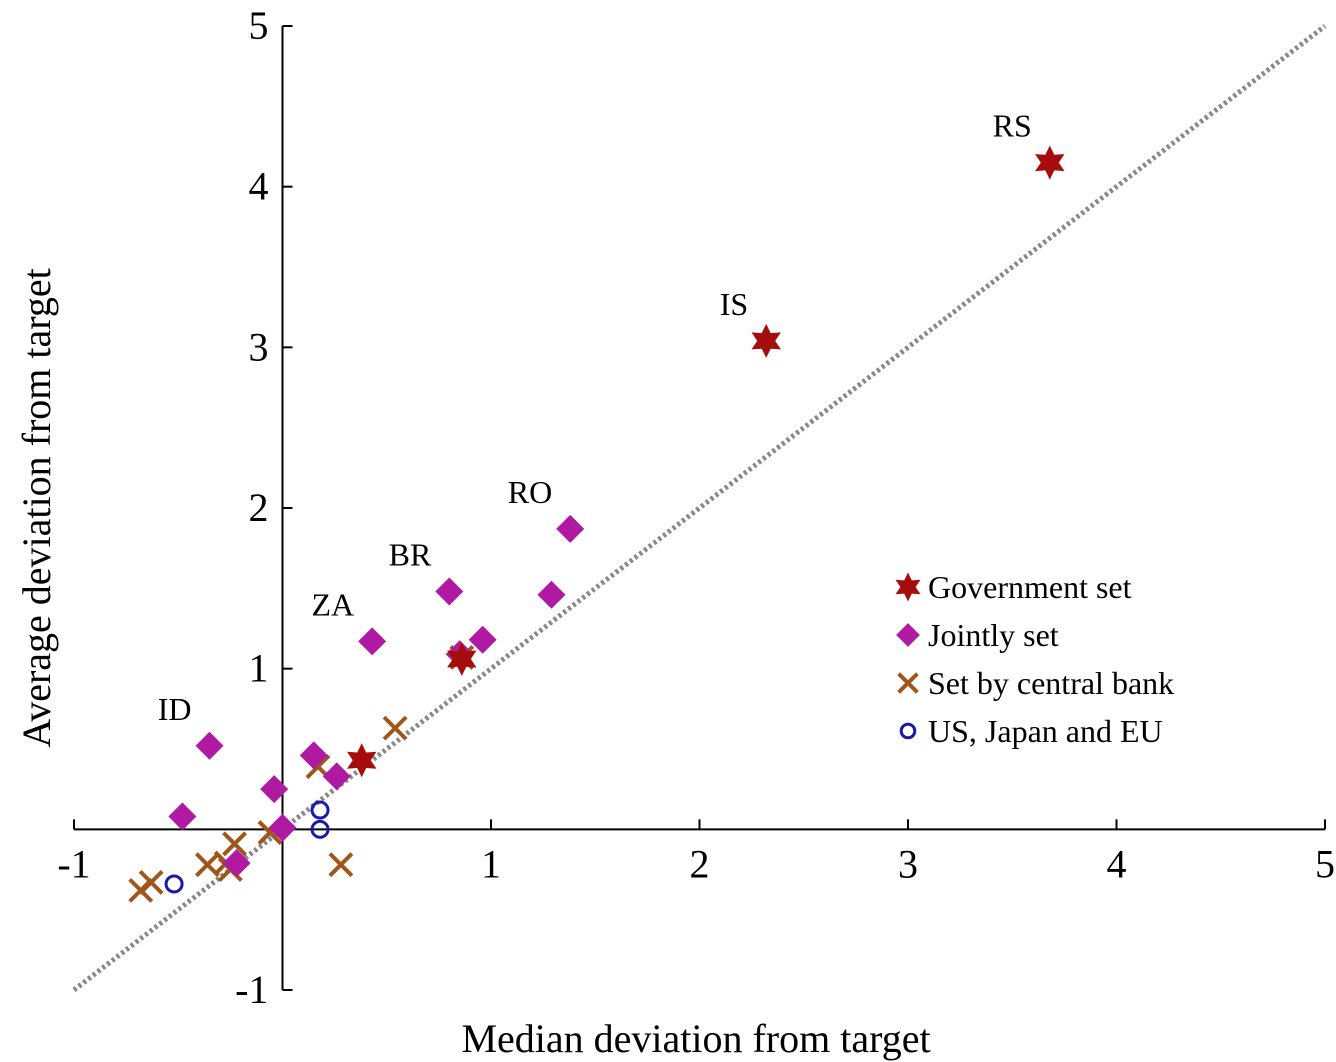 The width and height of the screenshot is (1336, 1062). What do you see at coordinates (259, 346) in the screenshot?
I see `y-tick-label: 3` at bounding box center [259, 346].